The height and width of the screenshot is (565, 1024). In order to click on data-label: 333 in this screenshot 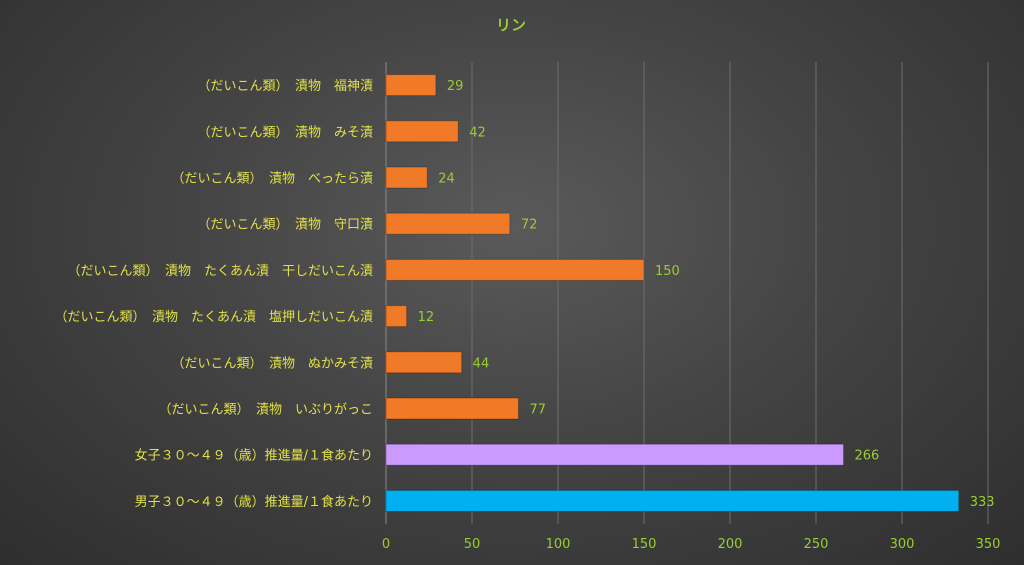, I will do `click(982, 502)`.